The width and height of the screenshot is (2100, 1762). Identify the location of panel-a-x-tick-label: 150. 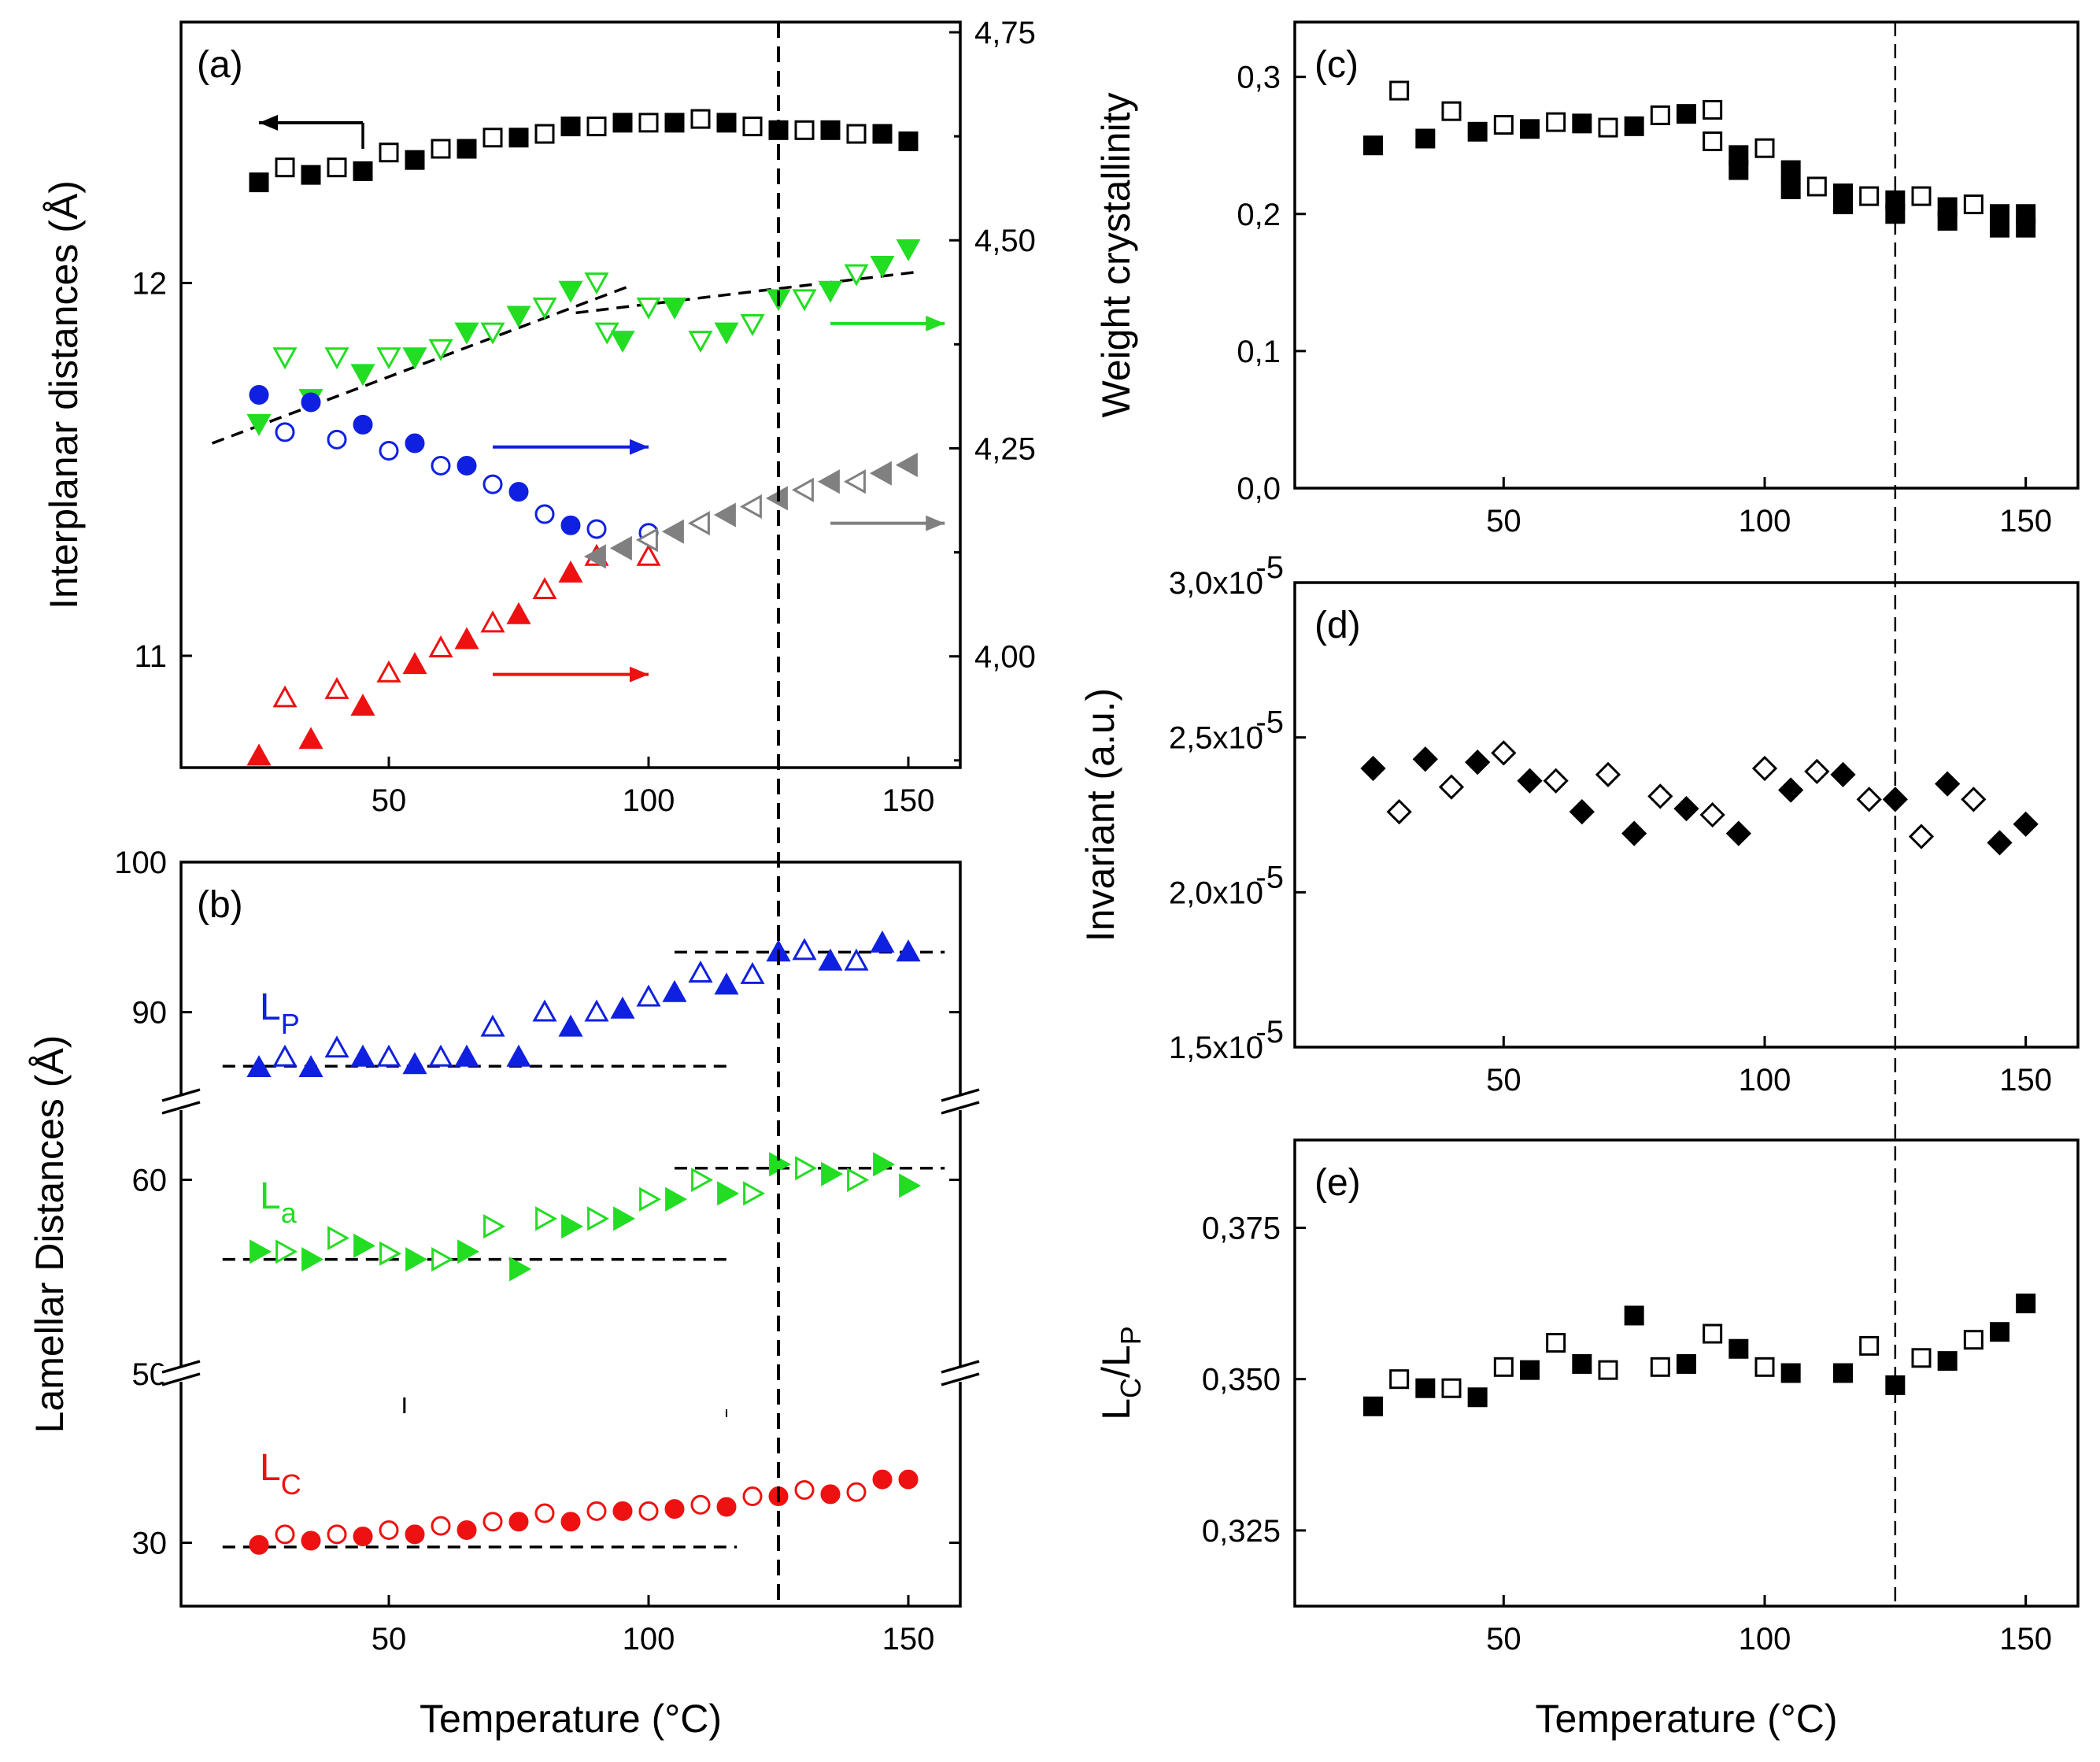
(908, 800).